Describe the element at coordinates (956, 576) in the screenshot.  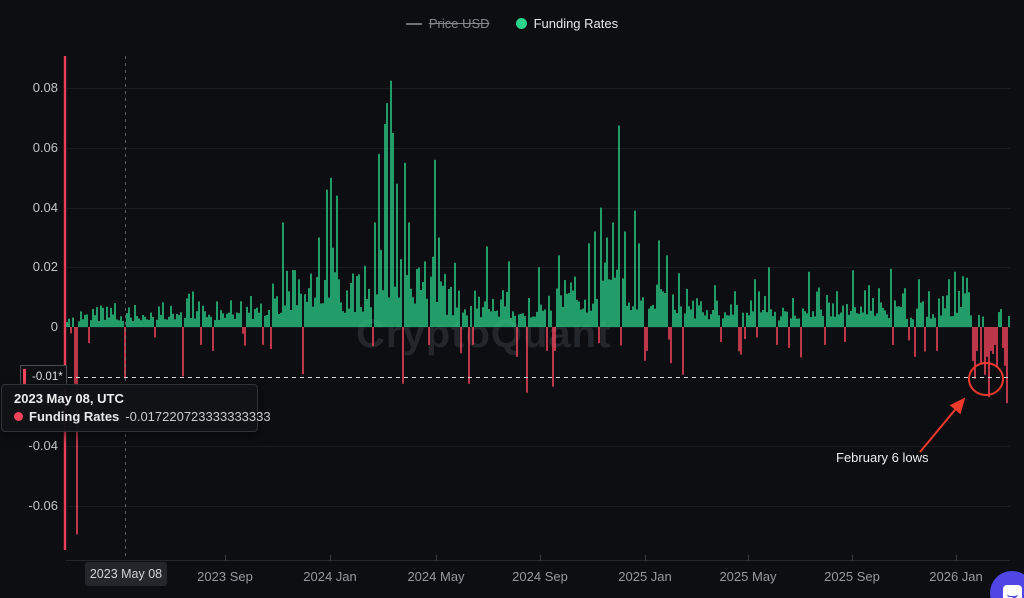
I see `x-axis-tick-label: 2026 Jan` at that location.